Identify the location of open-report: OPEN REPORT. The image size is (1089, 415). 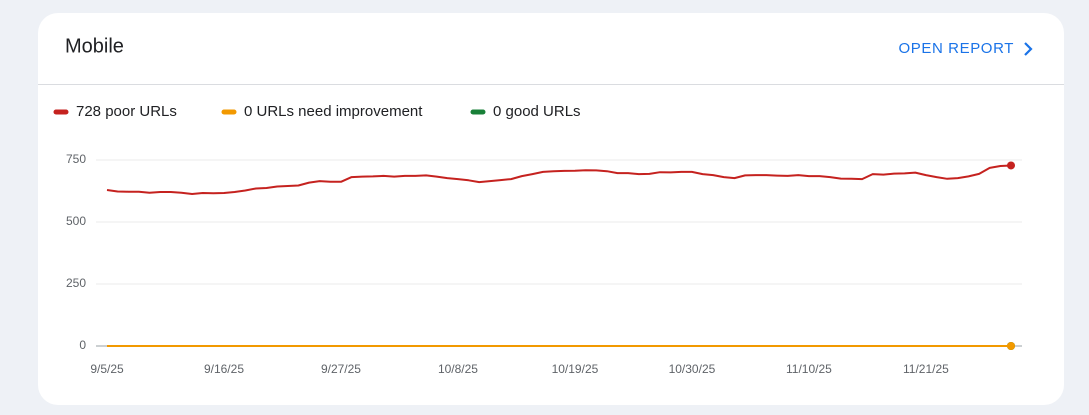
(965, 48).